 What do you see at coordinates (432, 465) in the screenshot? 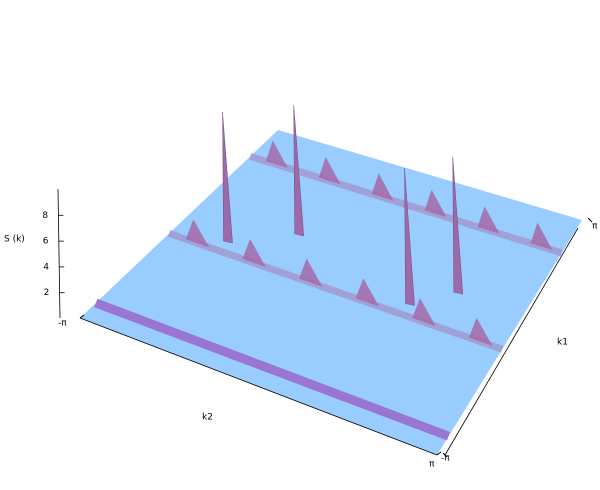
I see `y-tick-label: π` at bounding box center [432, 465].